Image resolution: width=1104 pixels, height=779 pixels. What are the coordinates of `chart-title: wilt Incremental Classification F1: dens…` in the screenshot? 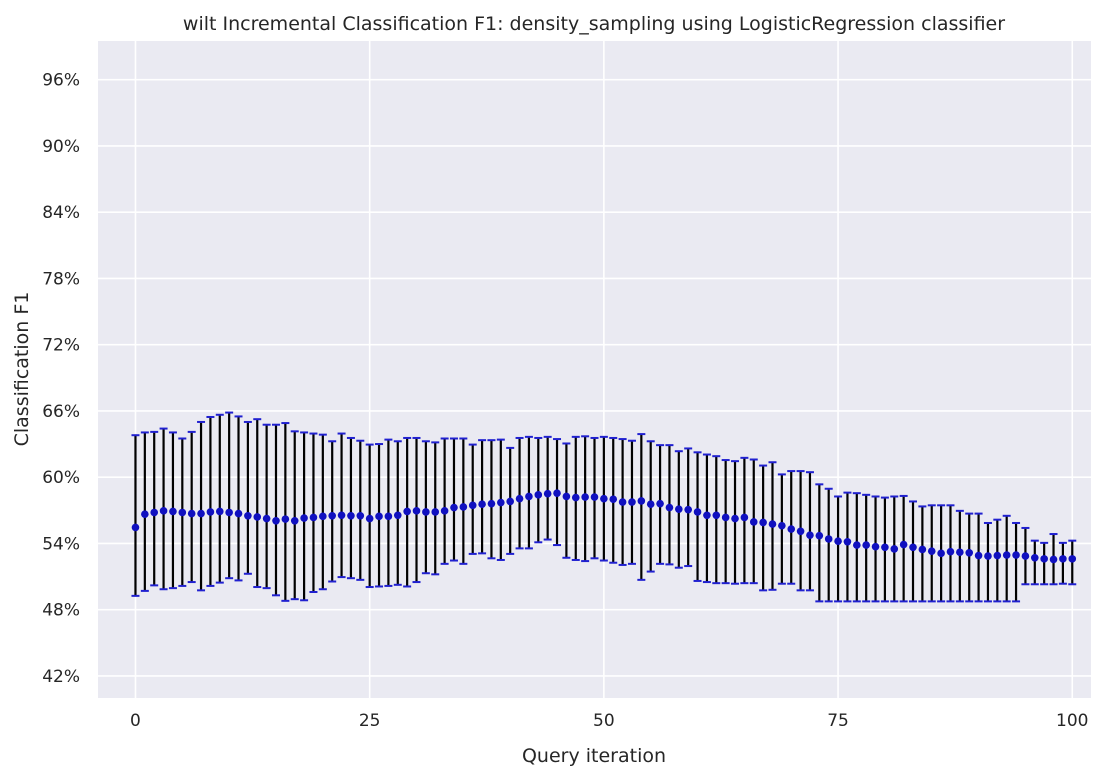 It's located at (594, 24).